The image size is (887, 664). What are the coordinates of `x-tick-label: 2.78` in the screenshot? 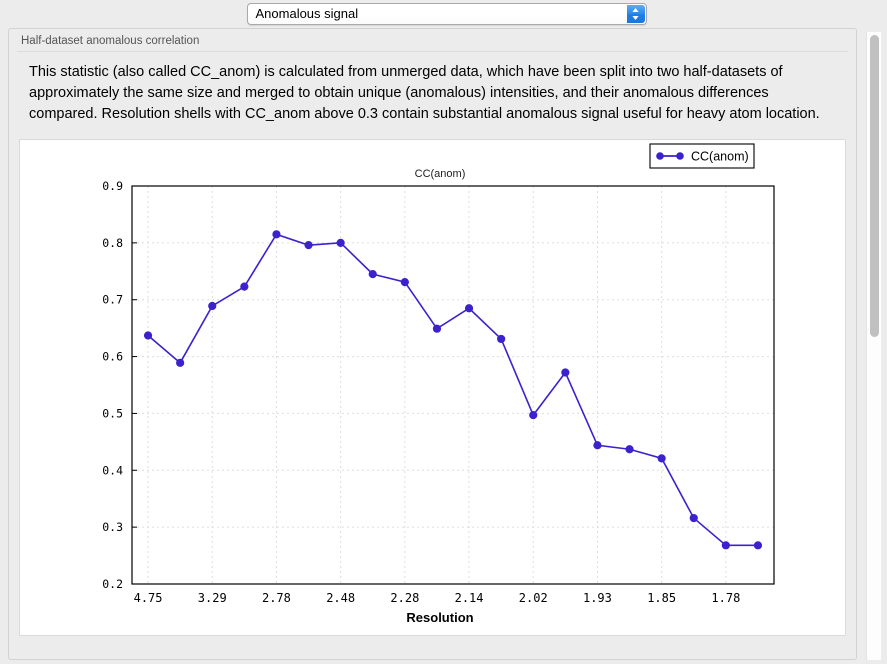 It's located at (276, 598).